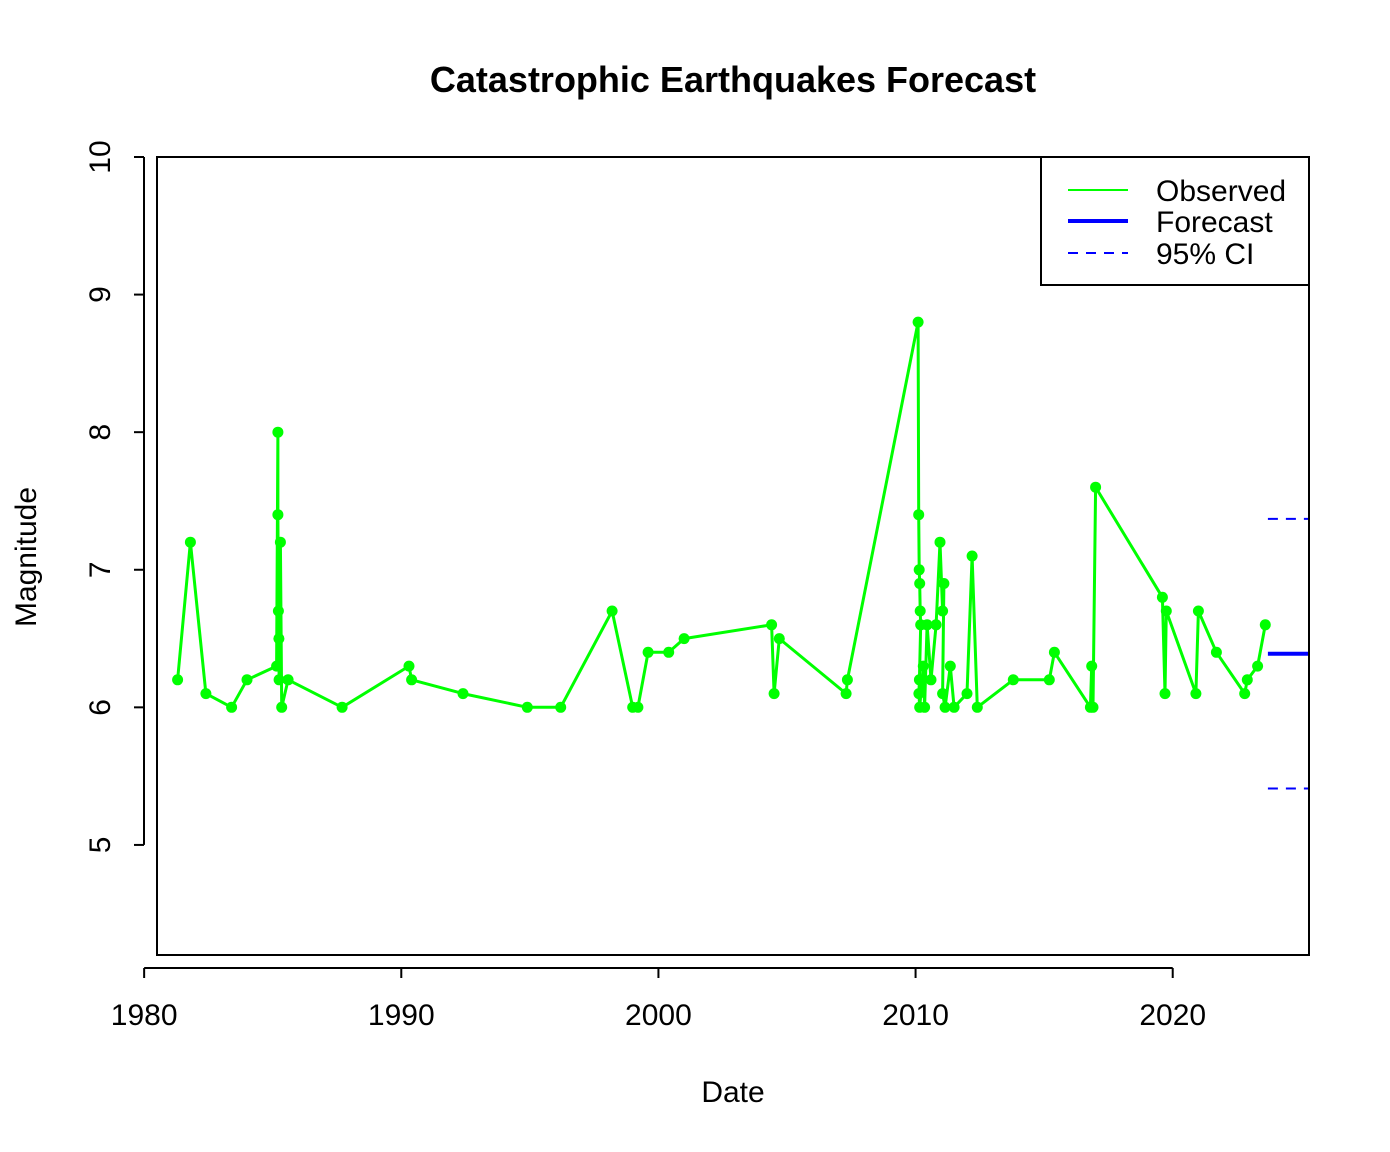 This screenshot has width=1390, height=1152. Describe the element at coordinates (1214, 222) in the screenshot. I see `legend-forecast-label: Forecast` at that location.